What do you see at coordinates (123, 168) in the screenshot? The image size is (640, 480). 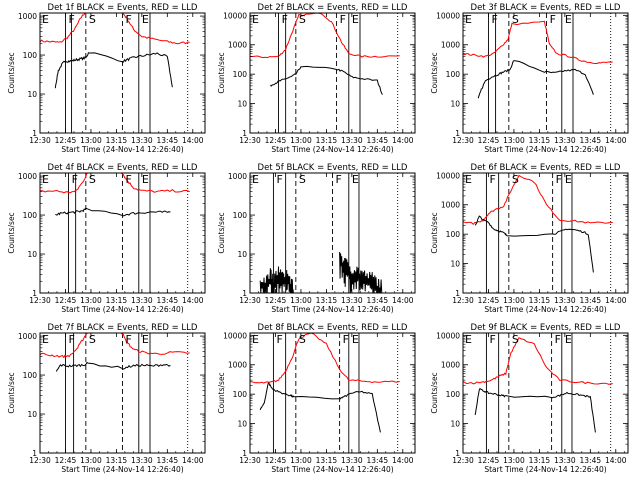 I see `panel-title: Det 4f BLACK = Events, RED = LLD` at bounding box center [123, 168].